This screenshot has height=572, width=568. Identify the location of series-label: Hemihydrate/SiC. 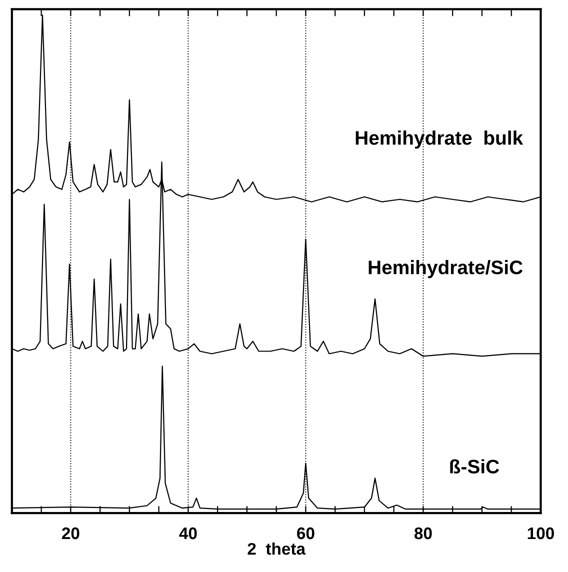
(445, 269).